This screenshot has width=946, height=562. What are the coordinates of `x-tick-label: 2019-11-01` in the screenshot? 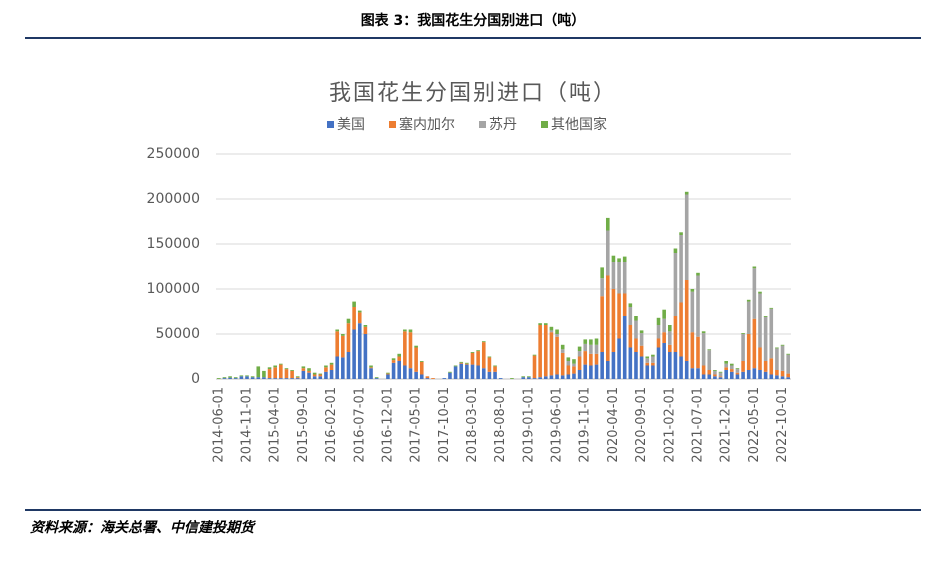 It's located at (585, 425).